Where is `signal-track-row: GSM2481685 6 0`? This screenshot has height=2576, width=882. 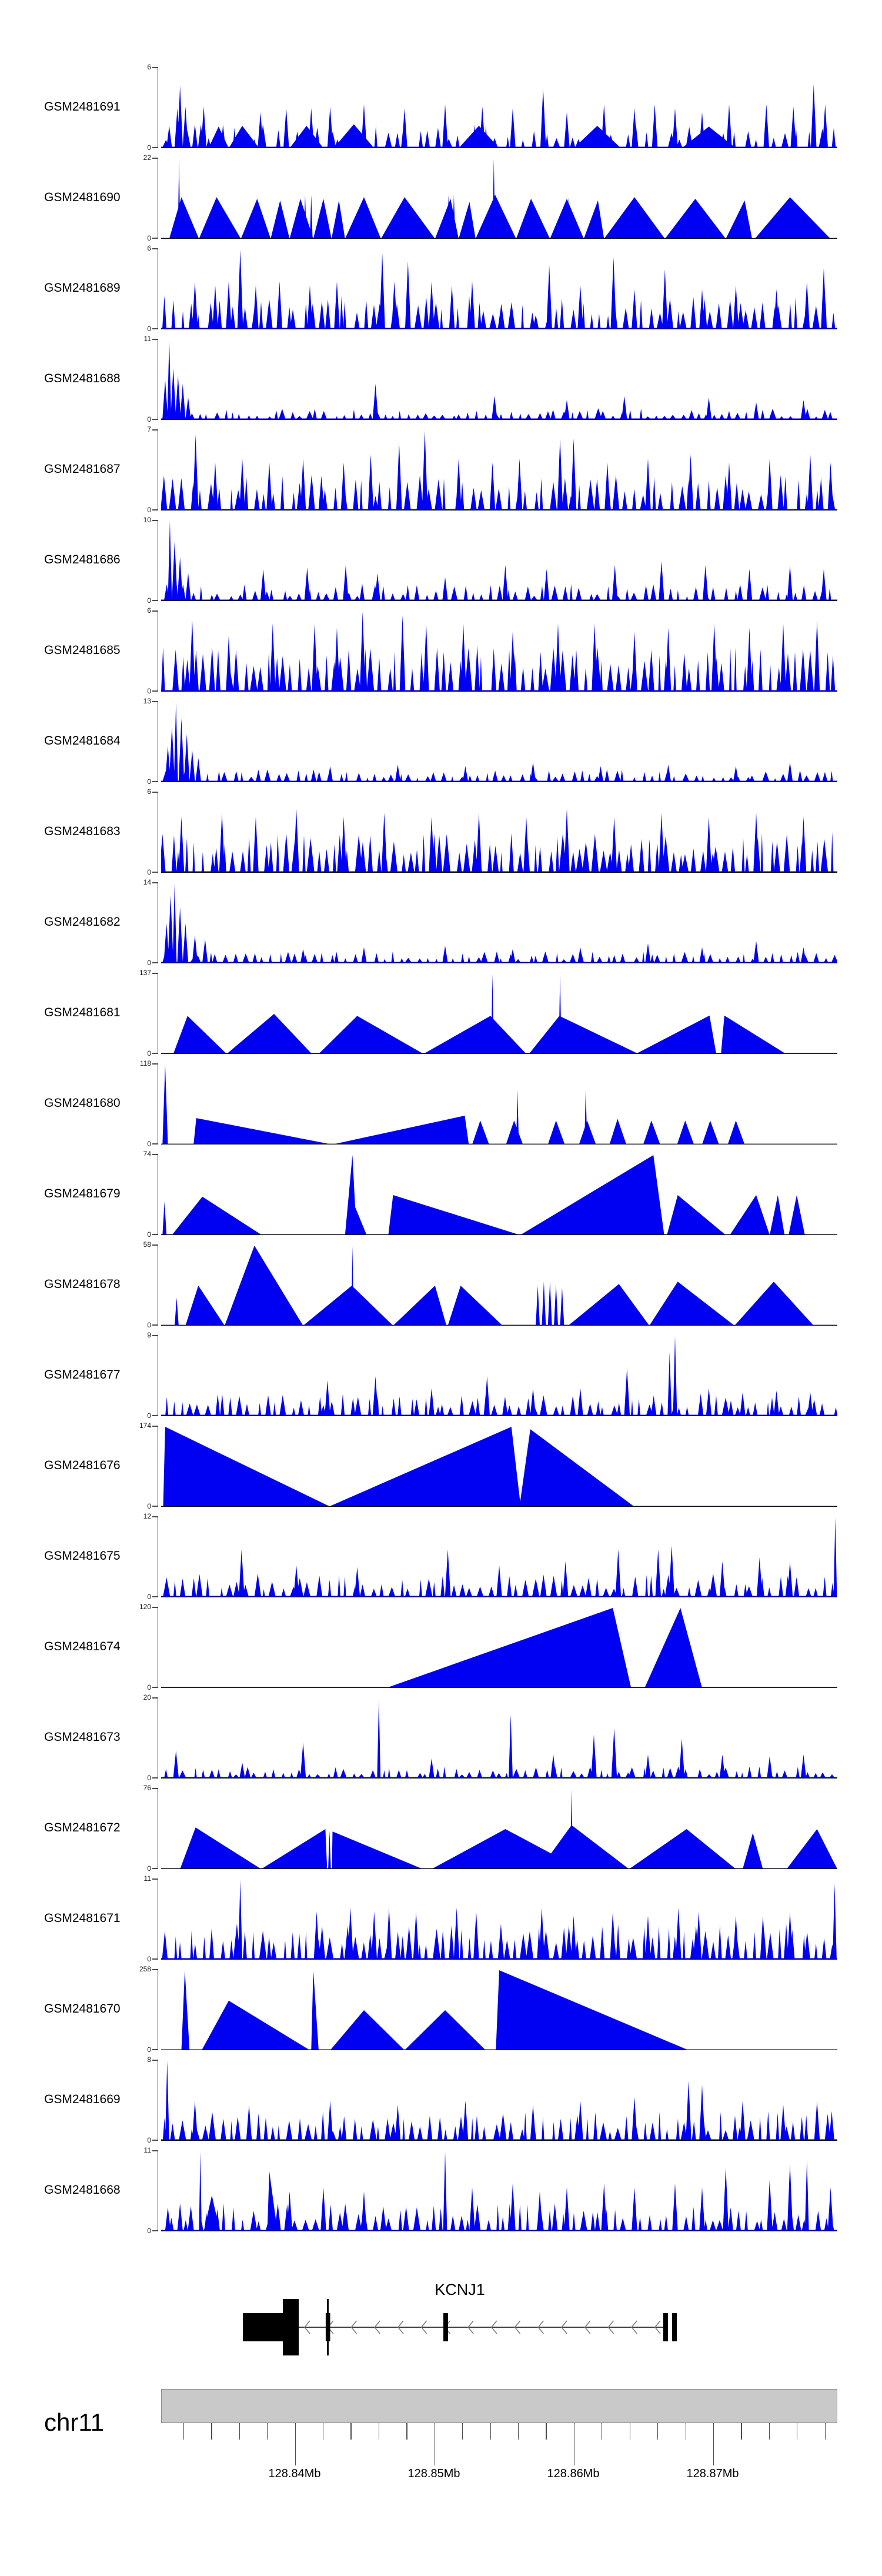
signal-track-row: GSM2481685 6 0 is located at coordinates (441, 650).